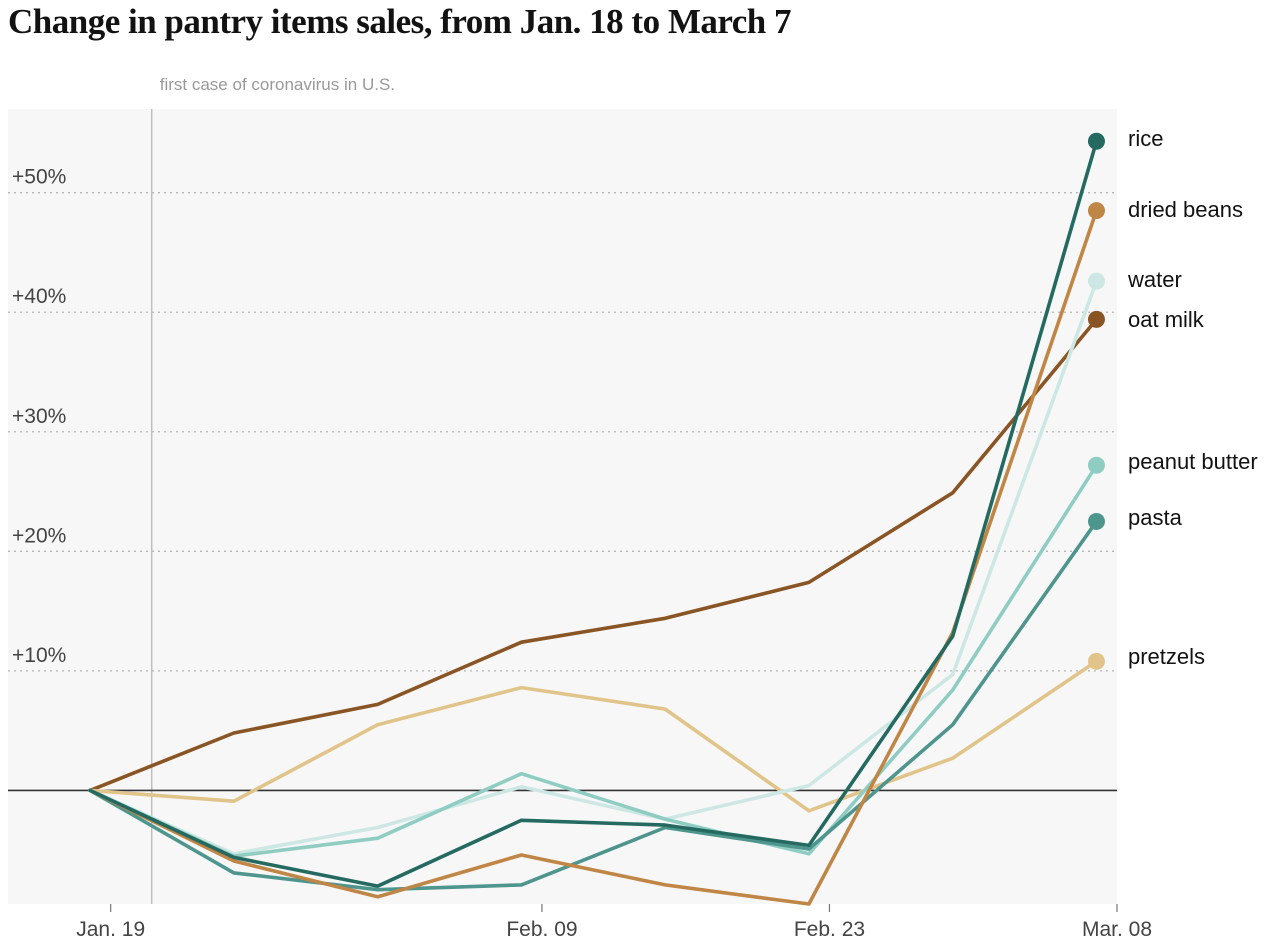 The image size is (1280, 945). I want to click on series-label-rice: rice, so click(1145, 138).